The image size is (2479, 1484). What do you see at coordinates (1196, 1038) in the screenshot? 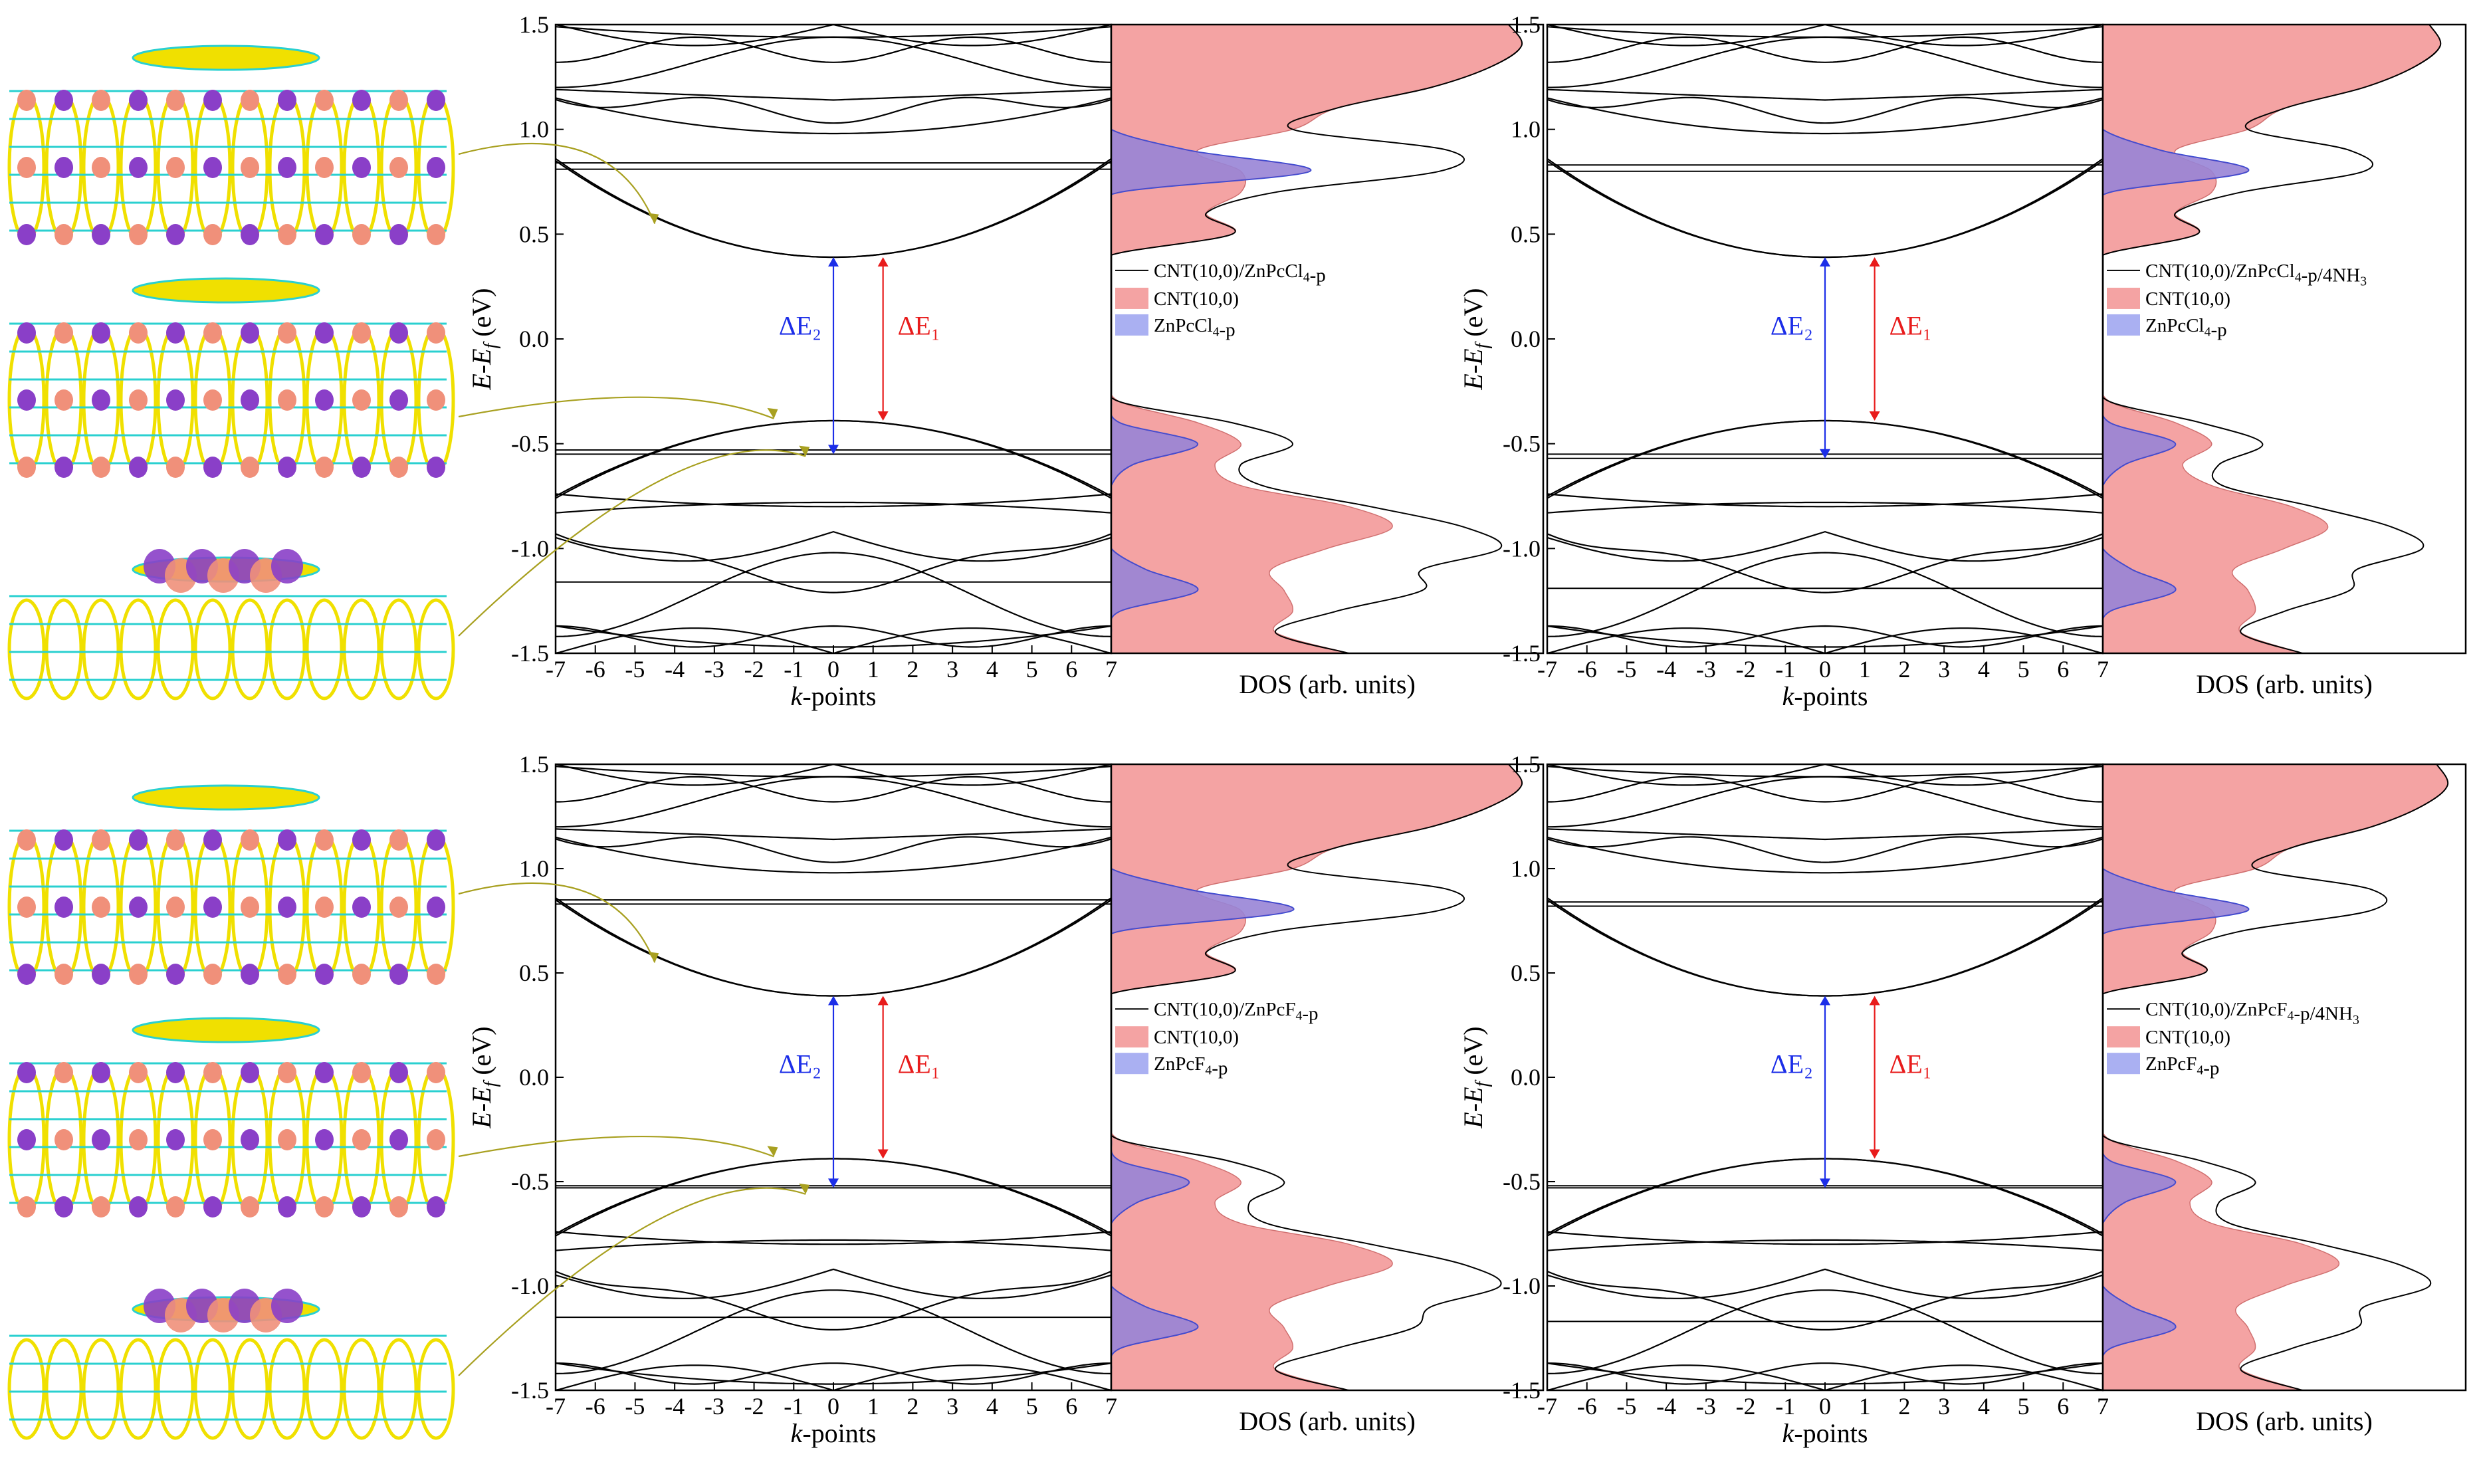
I see `legend-cnt-label: CNT(10,0)` at bounding box center [1196, 1038].